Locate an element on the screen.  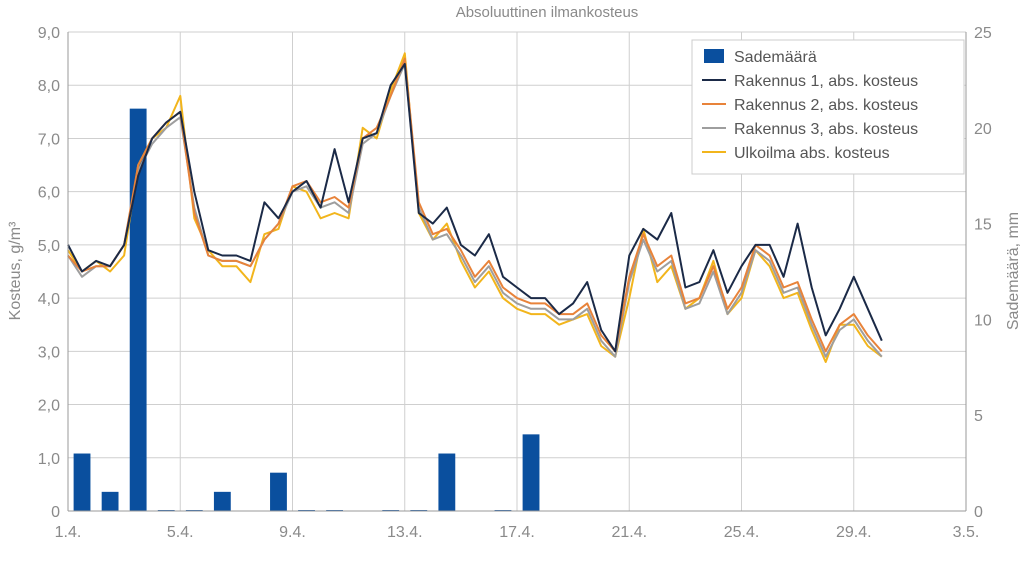
y2-tick-label: 15 is located at coordinates (983, 225).